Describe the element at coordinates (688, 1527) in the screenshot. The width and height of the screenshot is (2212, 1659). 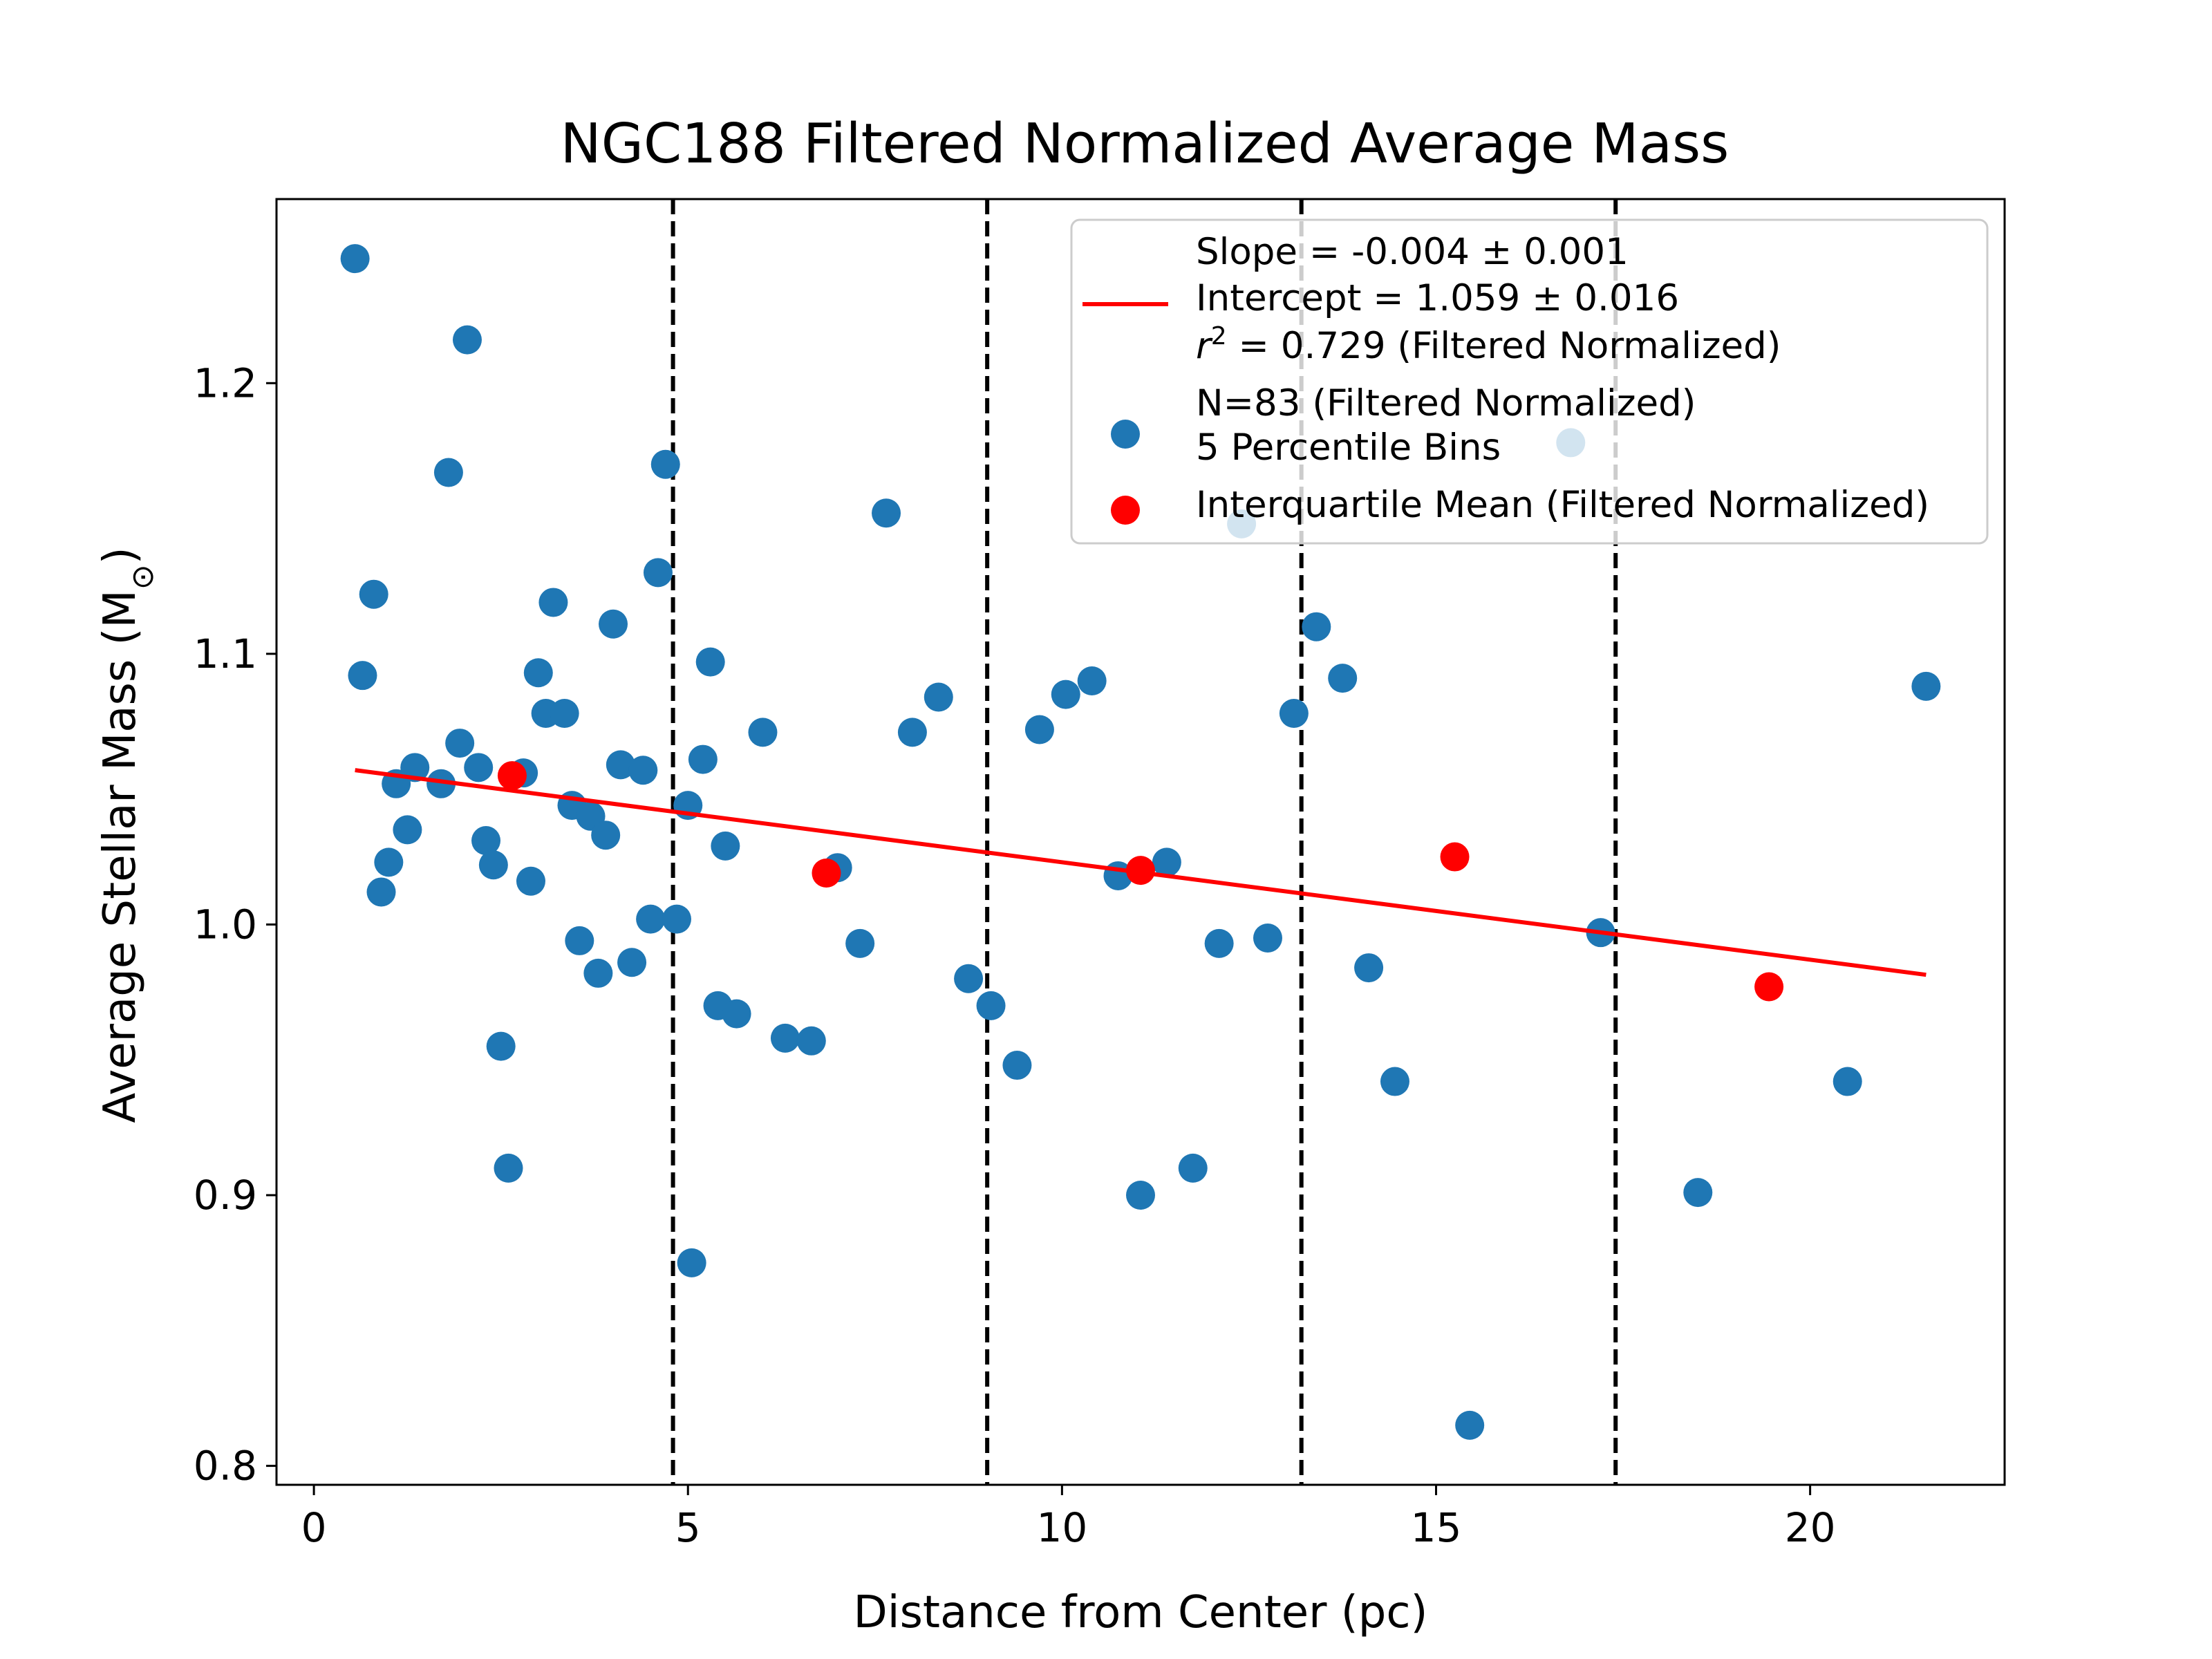
I see `x-tick-label-1: 5` at that location.